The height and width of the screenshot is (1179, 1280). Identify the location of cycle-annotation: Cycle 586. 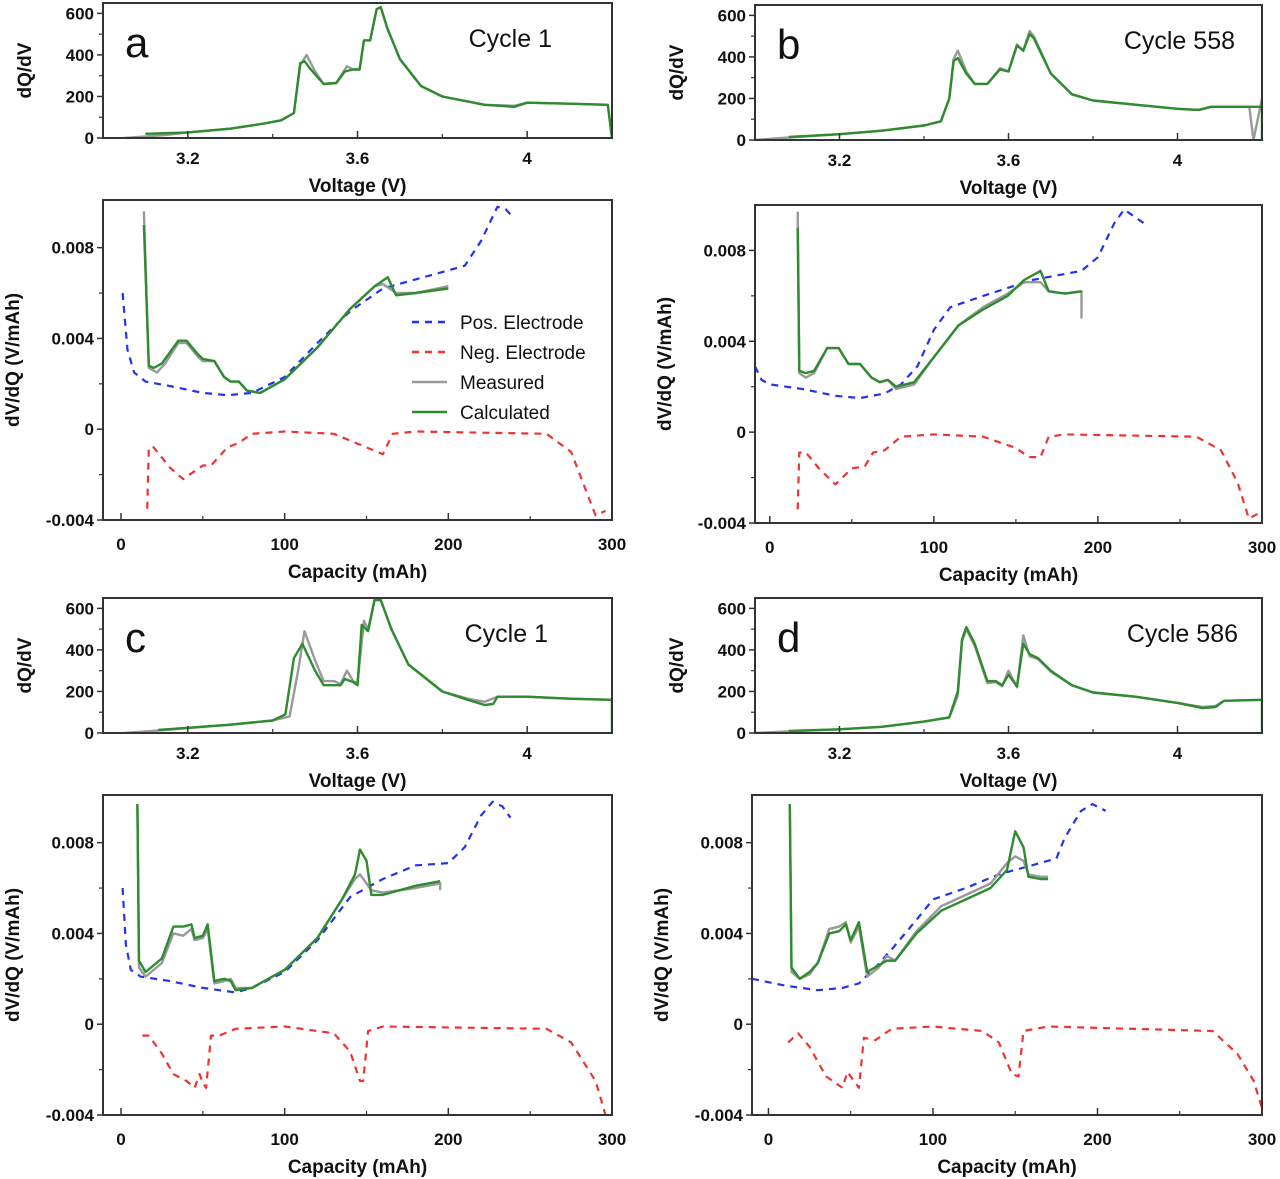
(1182, 634).